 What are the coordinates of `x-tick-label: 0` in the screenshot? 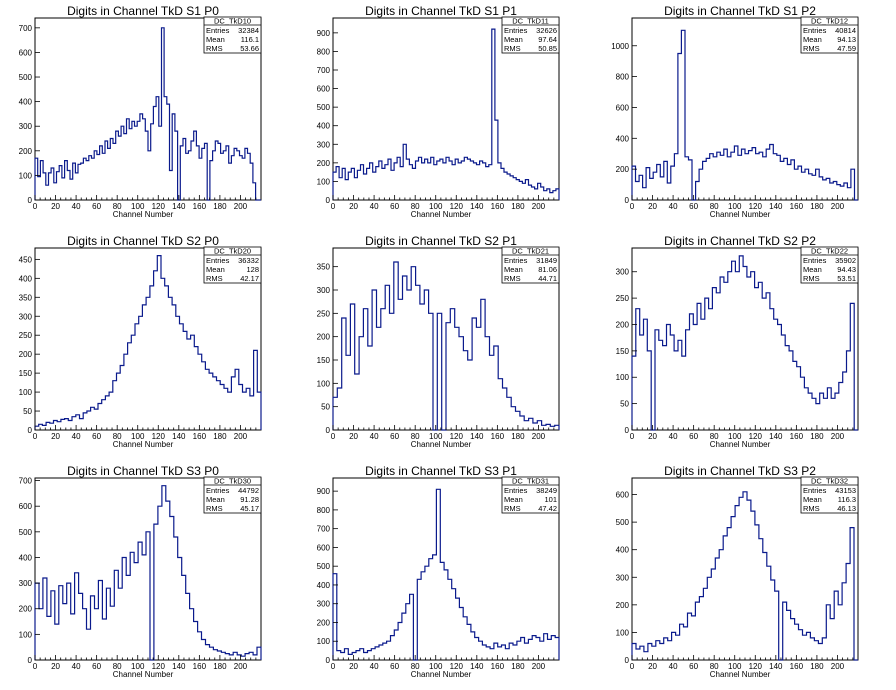 It's located at (632, 436).